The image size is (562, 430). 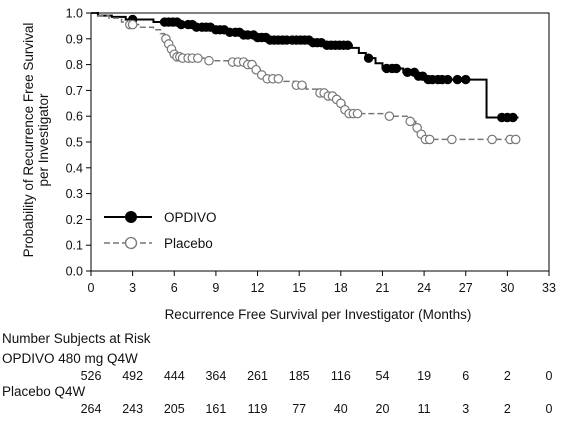 I want to click on x-tick-label: 27, so click(x=466, y=288).